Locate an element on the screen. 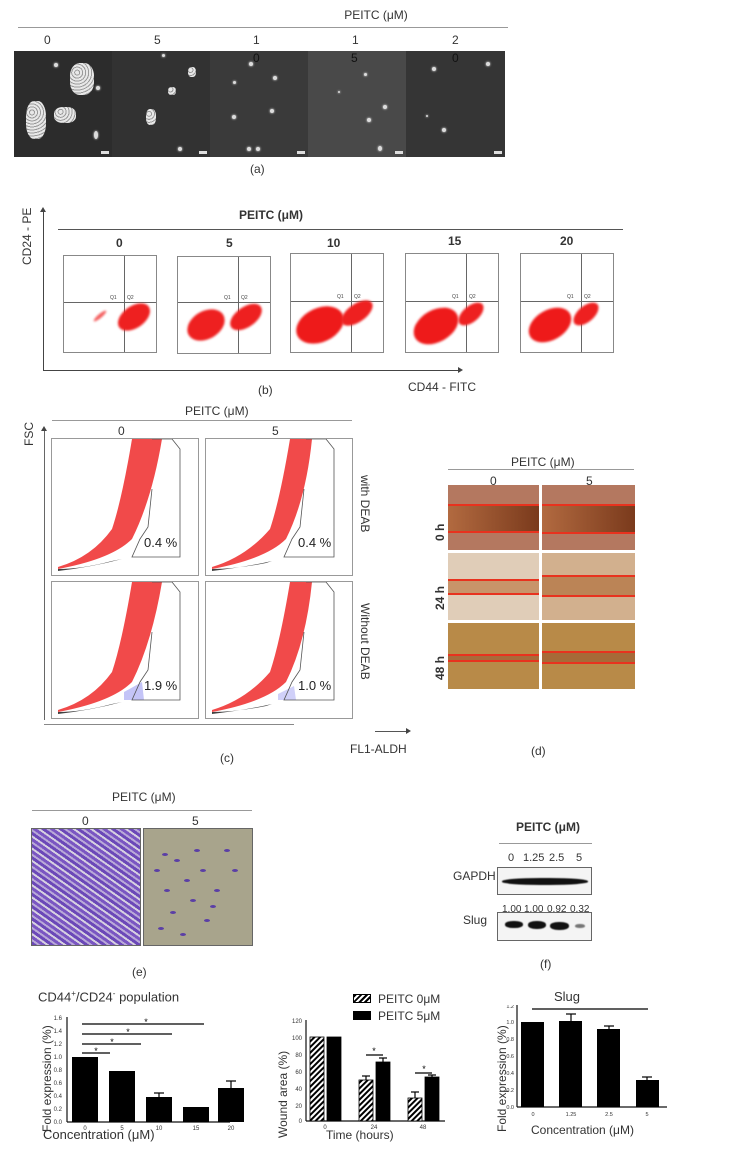 The image size is (752, 1153). panel-b-letter: (b) is located at coordinates (265, 390).